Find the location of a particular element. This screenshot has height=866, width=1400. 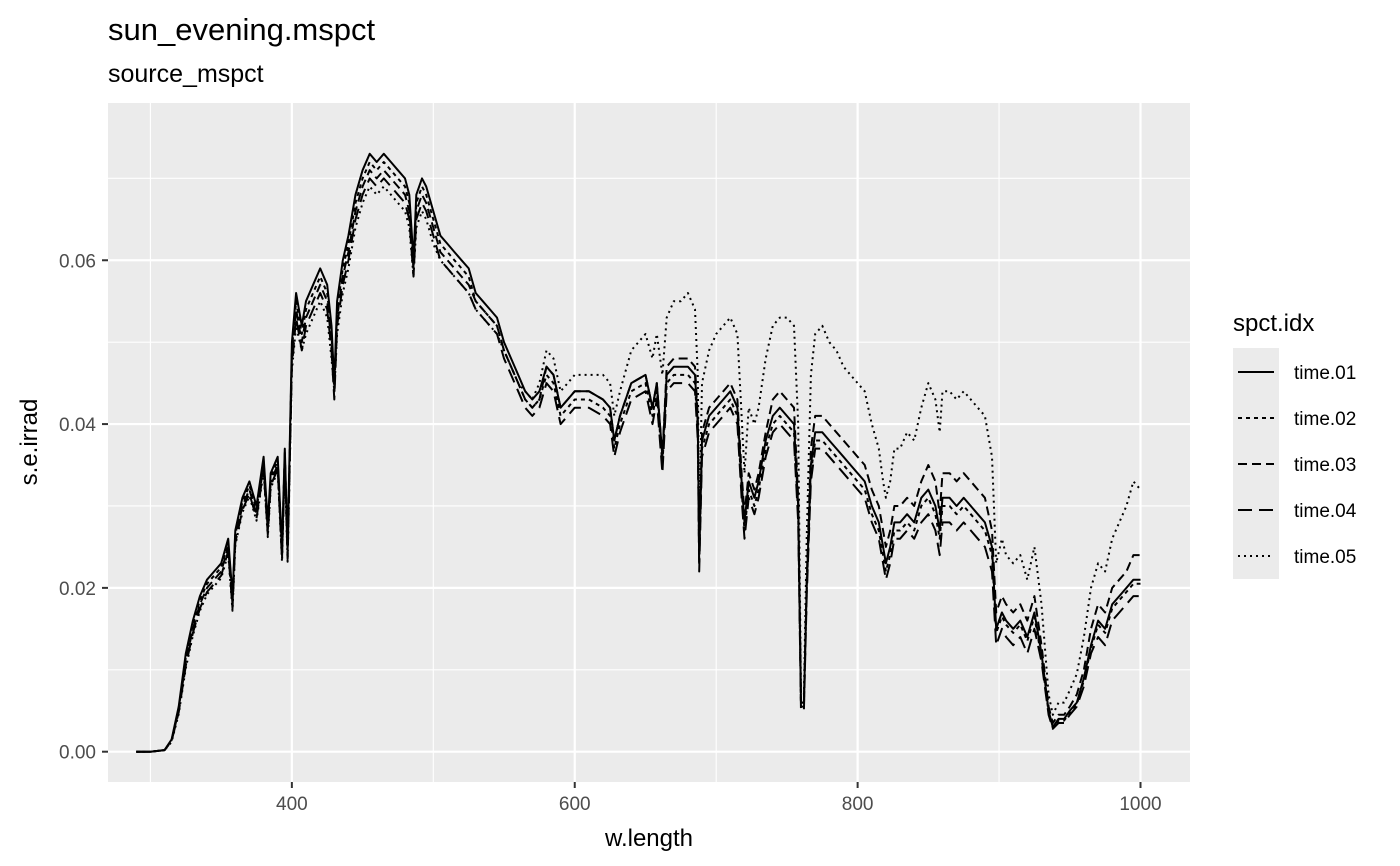

y-axis: 0.00 0.02 0.04 0.06 is located at coordinates (83, 507).